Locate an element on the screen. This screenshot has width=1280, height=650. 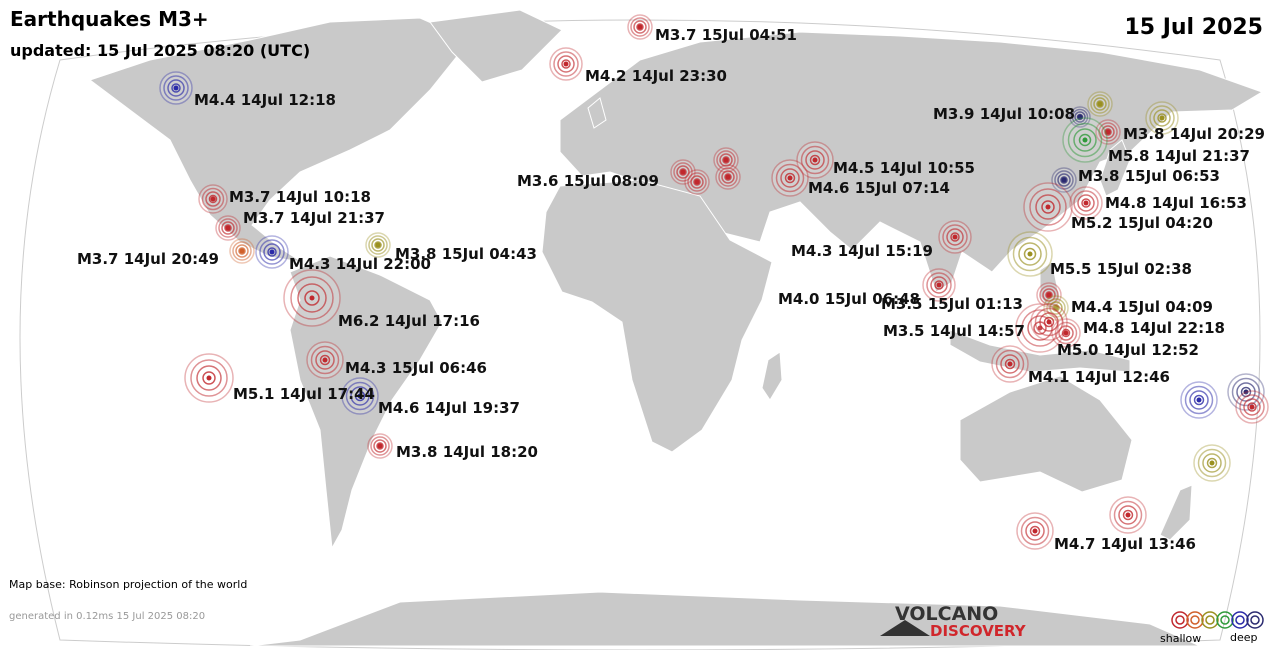
quake-label: M4.3 14Jul 22:00 is located at coordinates (360, 264).